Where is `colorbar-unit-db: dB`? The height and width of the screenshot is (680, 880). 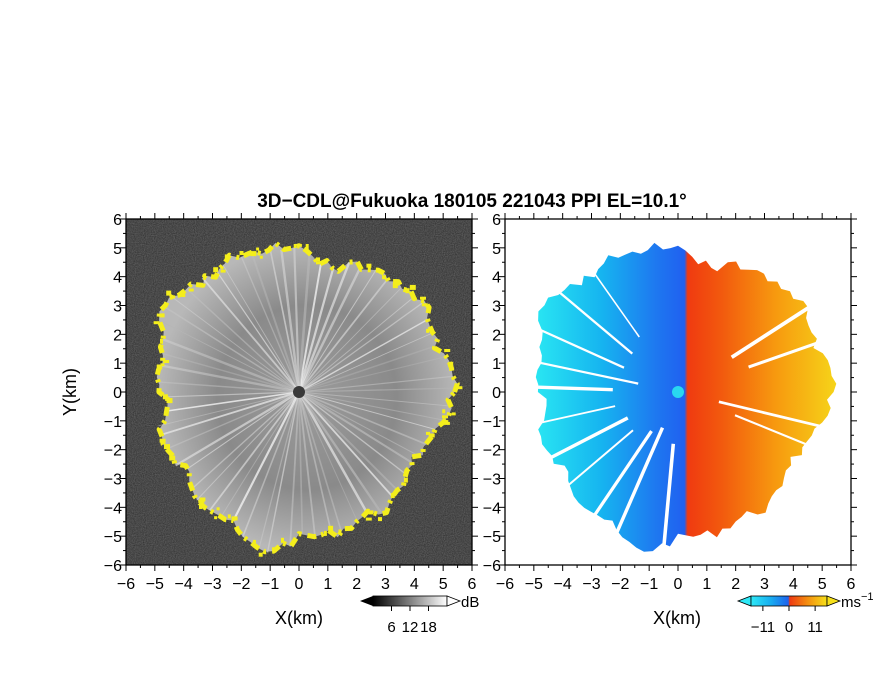 colorbar-unit-db: dB is located at coordinates (470, 602).